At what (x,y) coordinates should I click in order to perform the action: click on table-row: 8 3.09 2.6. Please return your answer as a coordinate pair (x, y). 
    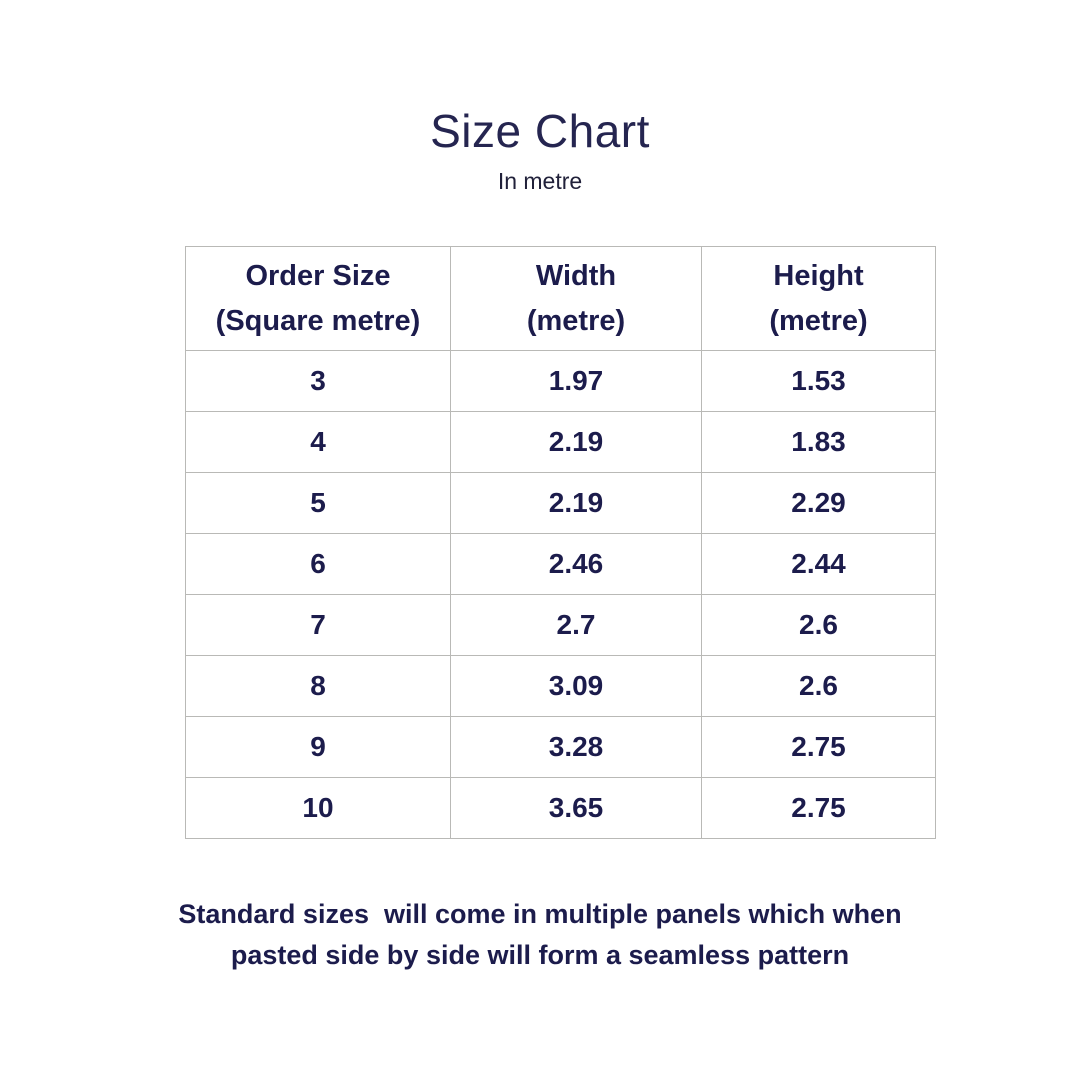
    Looking at the image, I should click on (560, 686).